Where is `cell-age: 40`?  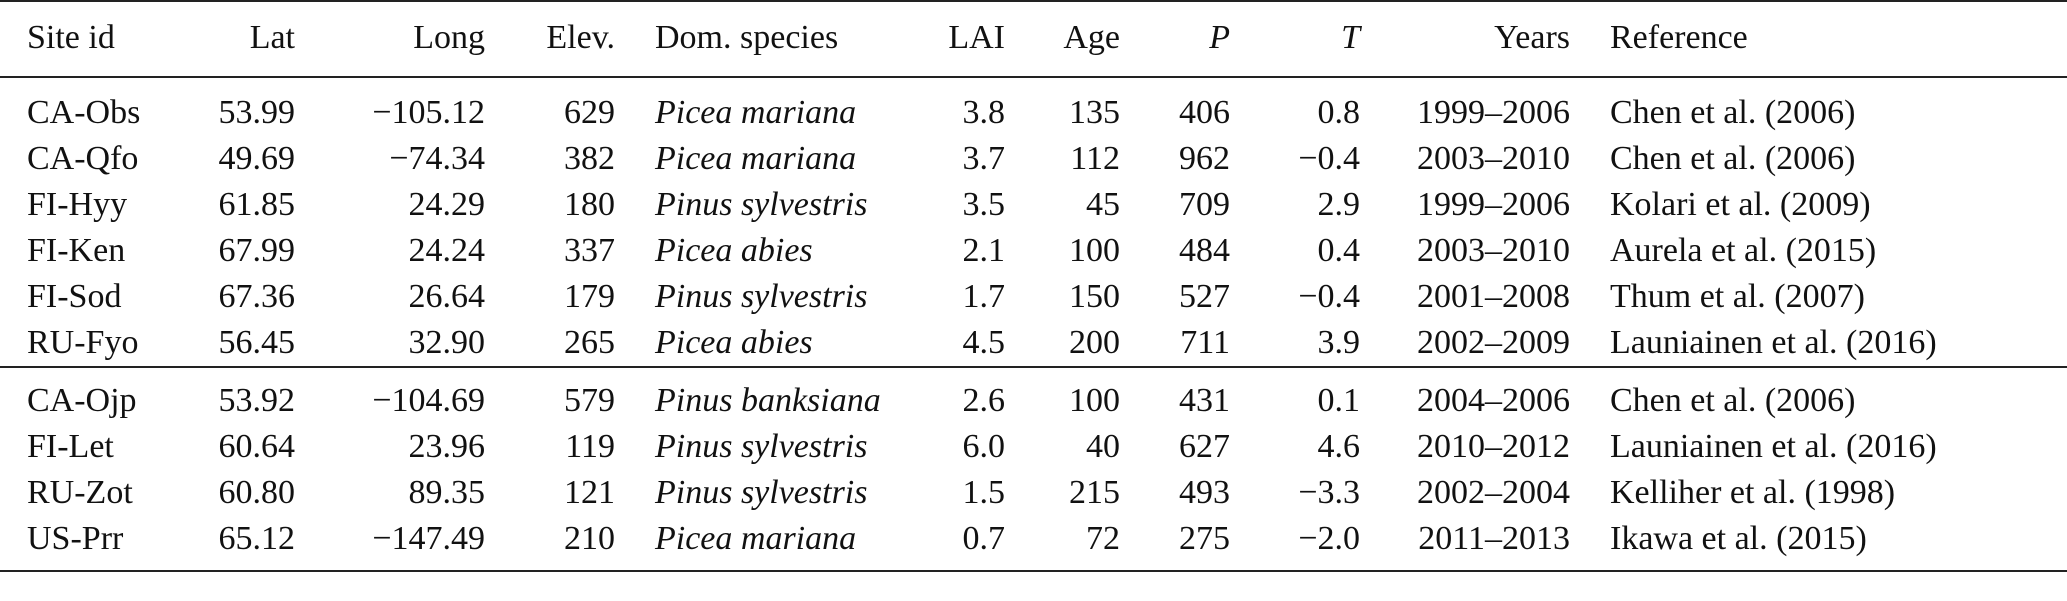 cell-age: 40 is located at coordinates (1103, 446).